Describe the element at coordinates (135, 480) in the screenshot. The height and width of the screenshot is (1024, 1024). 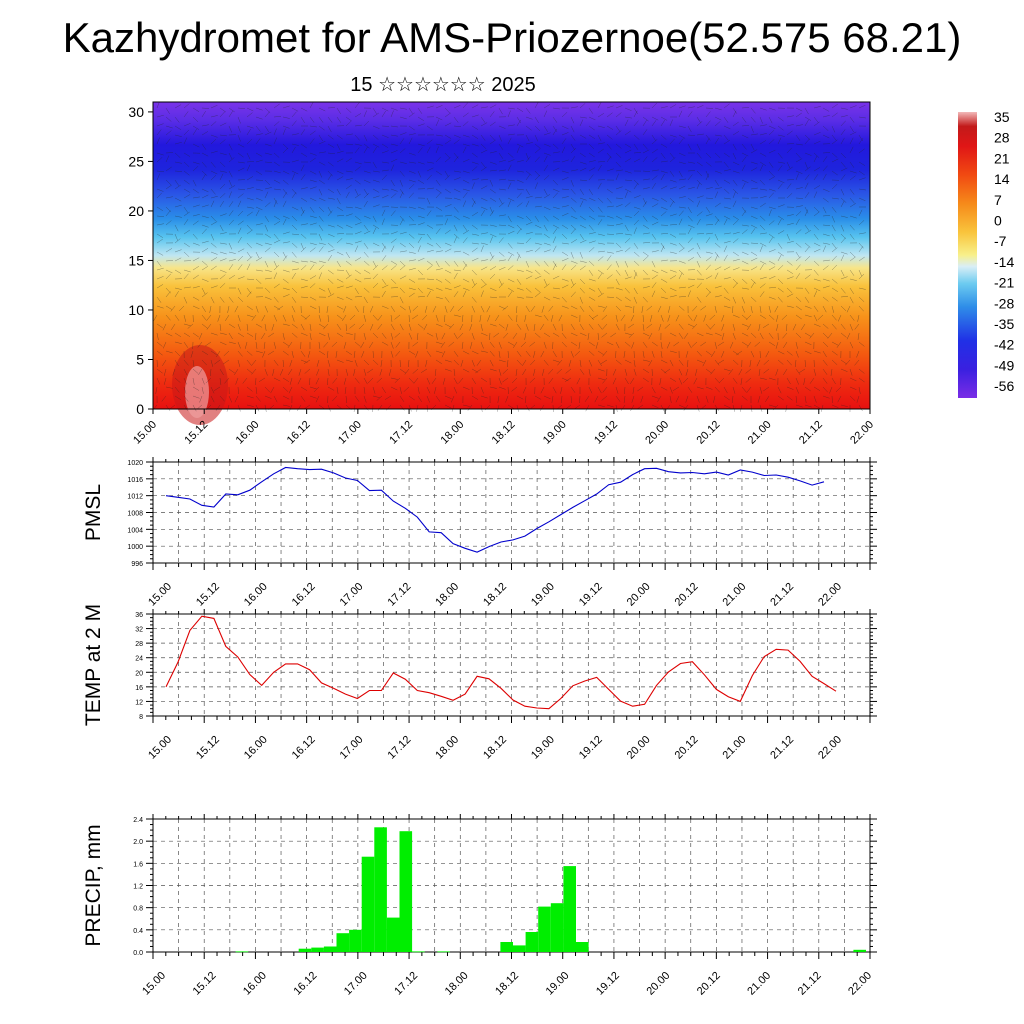
I see `pmsl-y-tick-label: 1016` at that location.